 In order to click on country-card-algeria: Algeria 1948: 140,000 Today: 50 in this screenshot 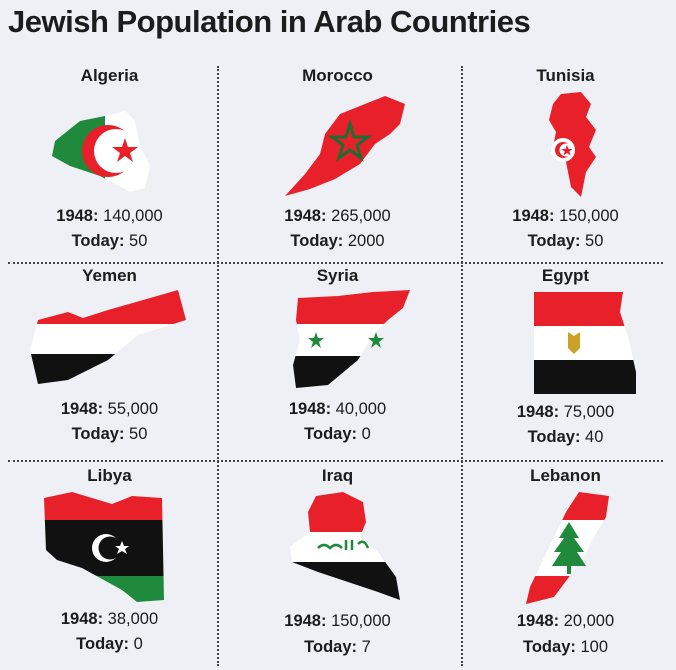, I will do `click(109, 164)`.